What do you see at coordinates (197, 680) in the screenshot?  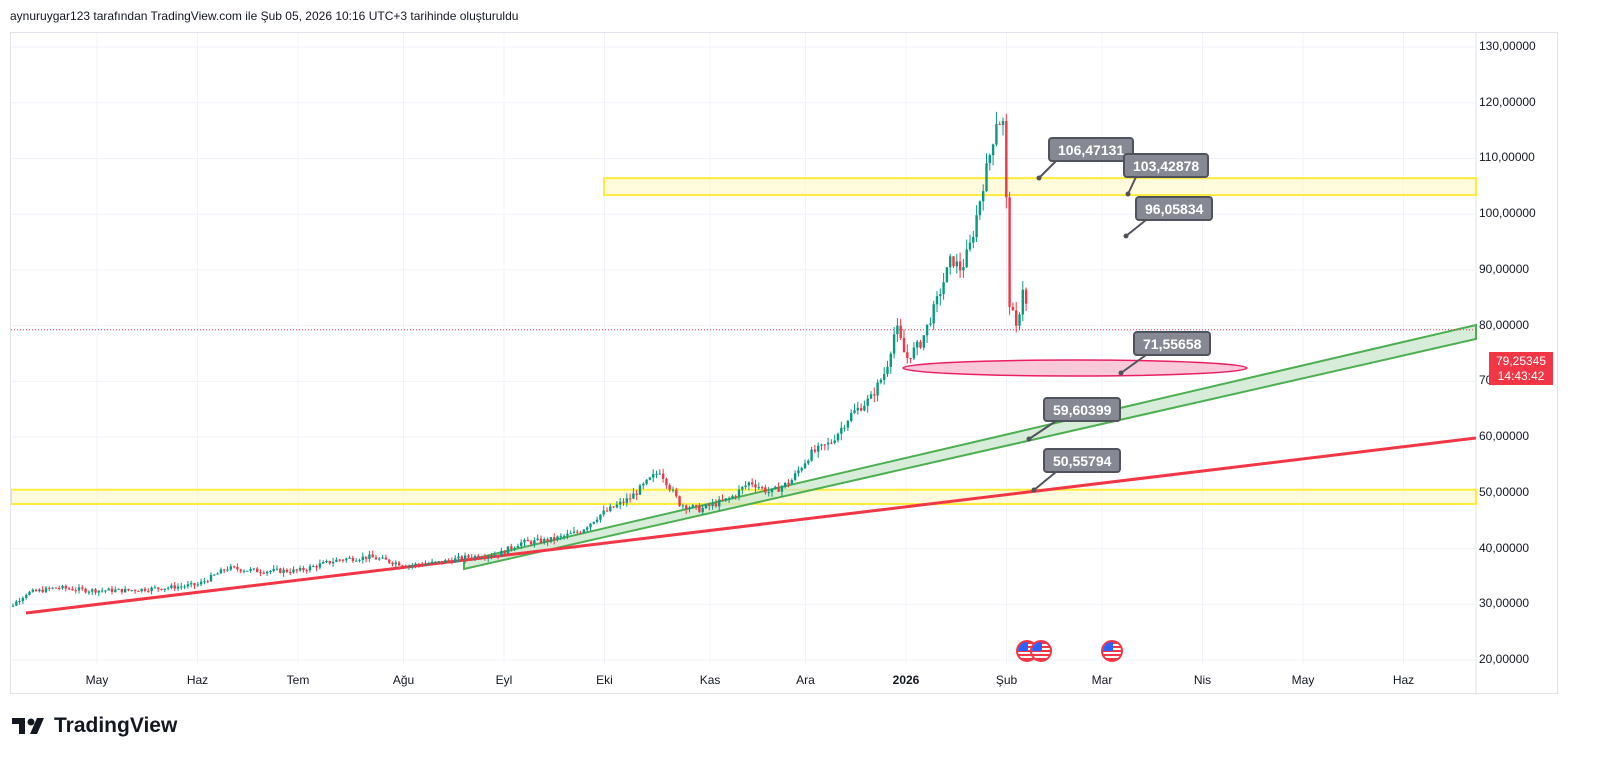 I see `time-axis-label: Haz` at bounding box center [197, 680].